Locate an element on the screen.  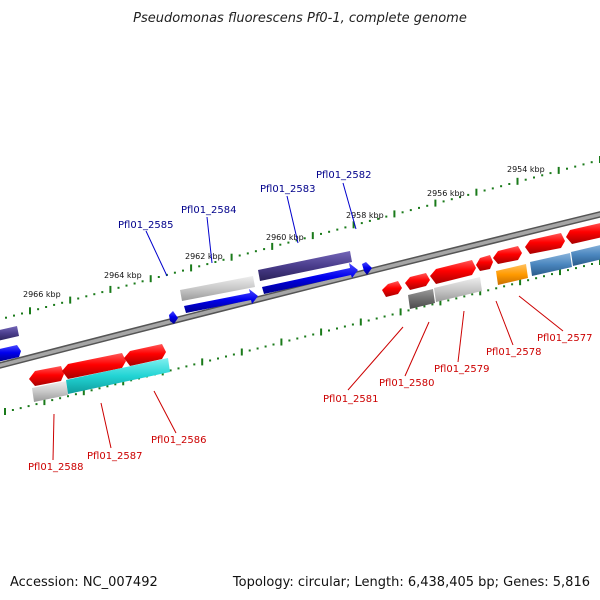
ruler-label-2962: 2962 kbp is located at coordinates (204, 256).